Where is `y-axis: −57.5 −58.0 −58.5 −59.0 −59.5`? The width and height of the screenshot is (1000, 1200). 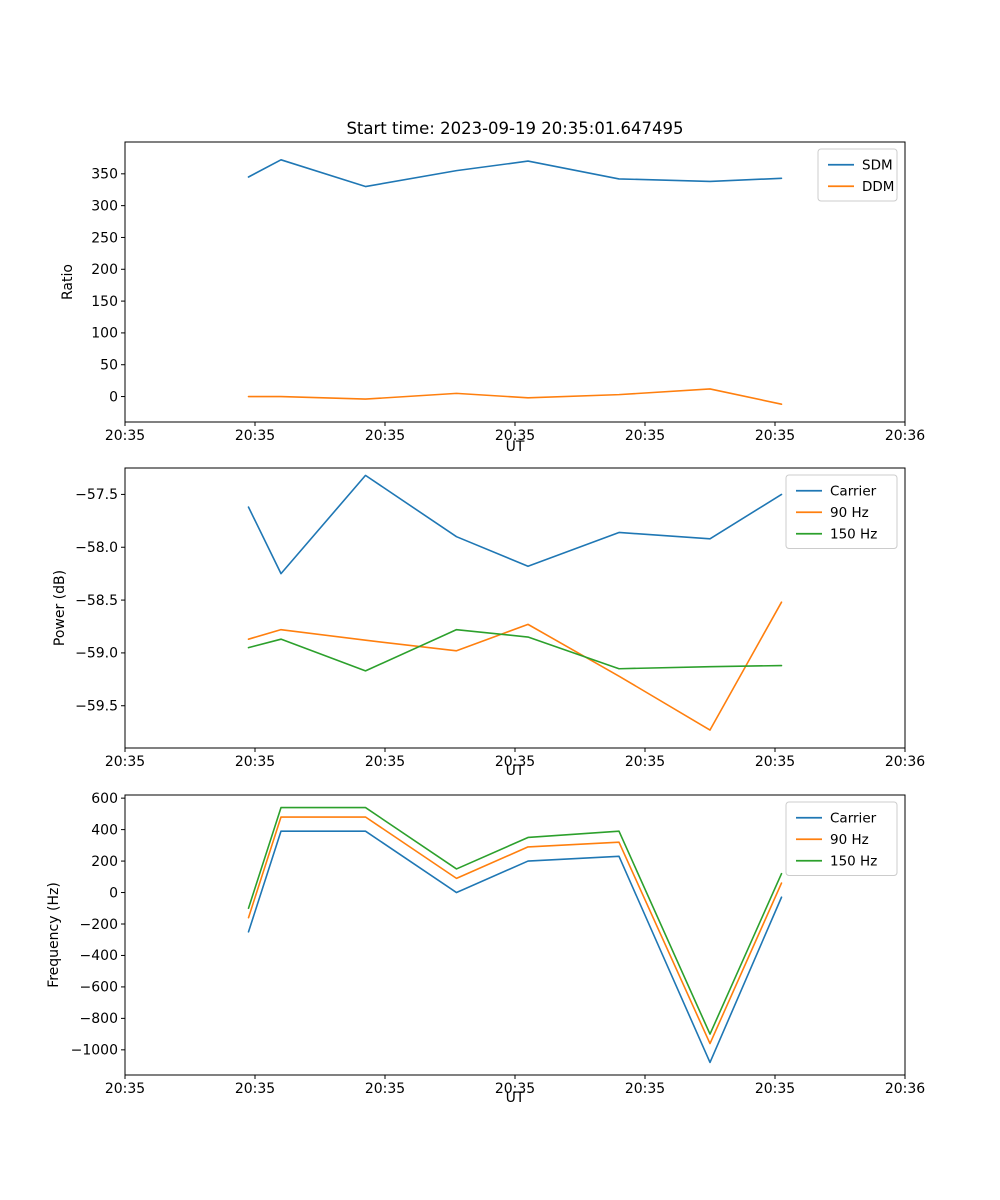 y-axis: −57.5 −58.0 −58.5 −59.0 −59.5 is located at coordinates (100, 601).